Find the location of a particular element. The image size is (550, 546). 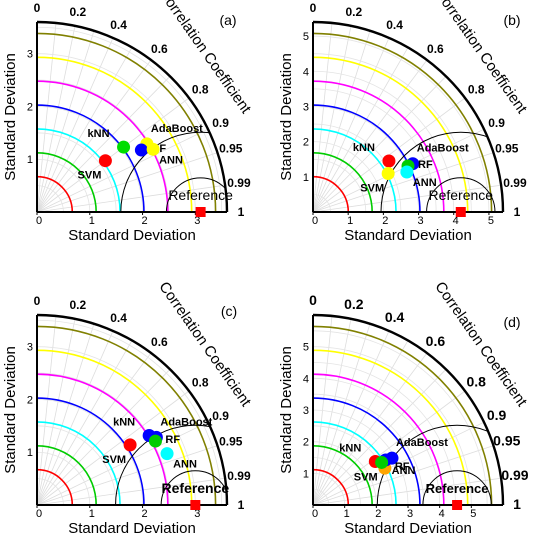

y-tick-label: 4 is located at coordinates (306, 379).